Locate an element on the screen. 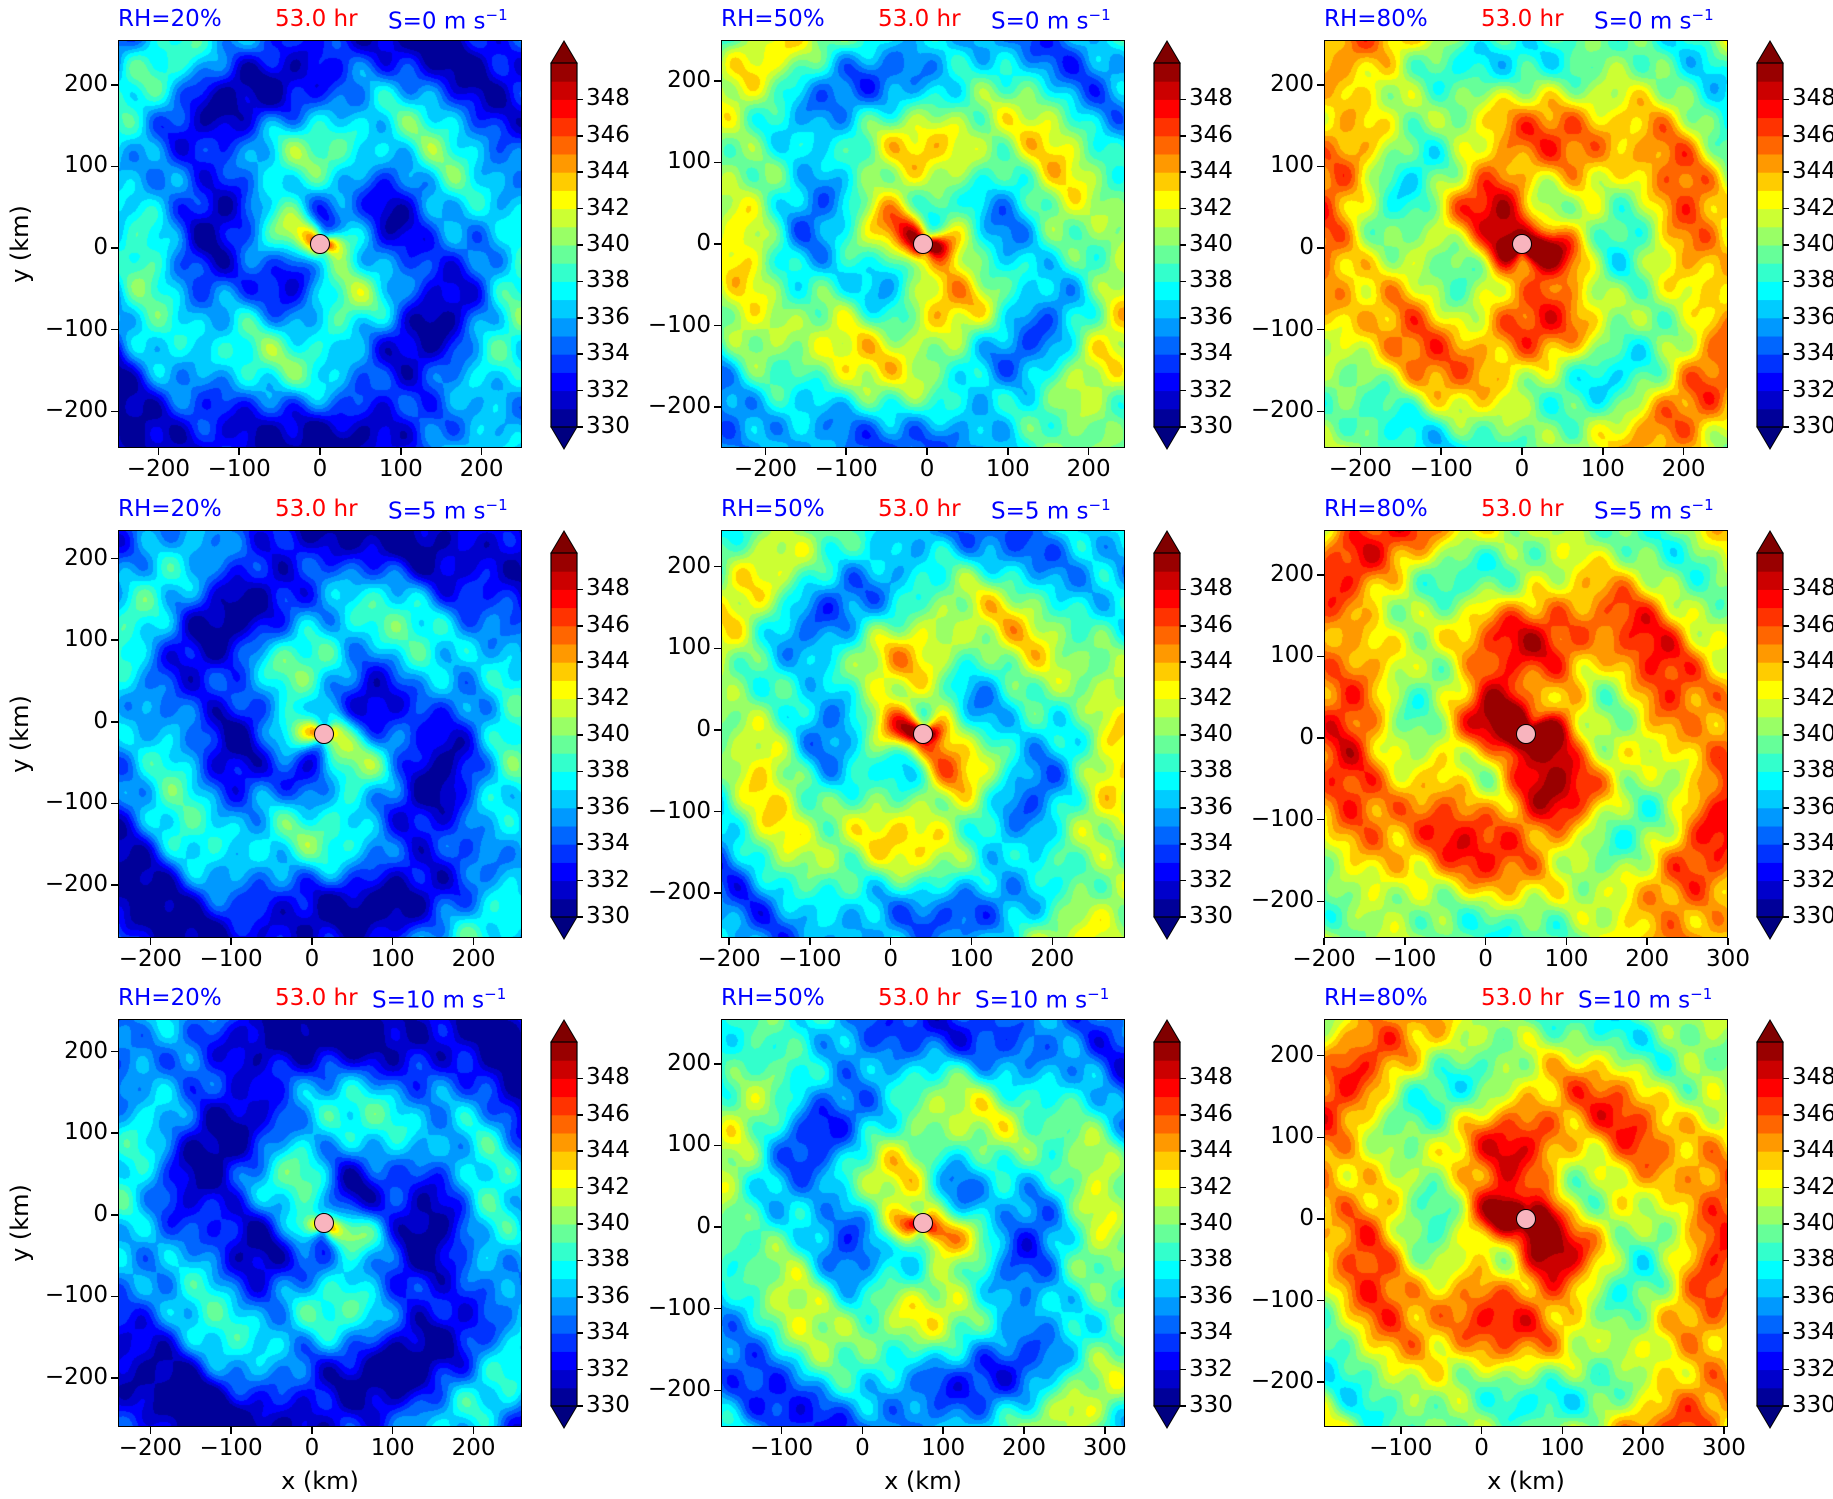 This screenshot has height=1499, width=1833. y-tick-label: 200 is located at coordinates (689, 565).